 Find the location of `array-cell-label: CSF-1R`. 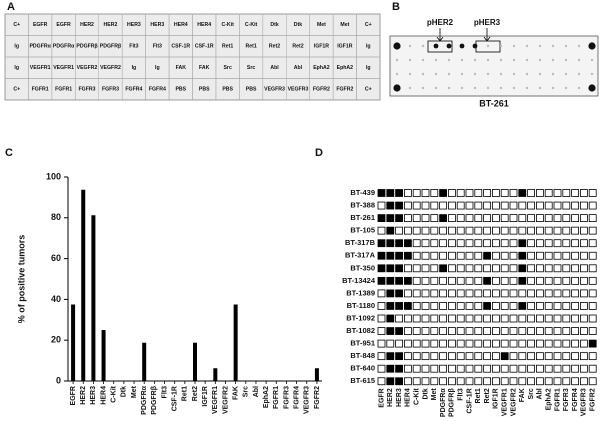

array-cell-label: CSF-1R is located at coordinates (180, 47).